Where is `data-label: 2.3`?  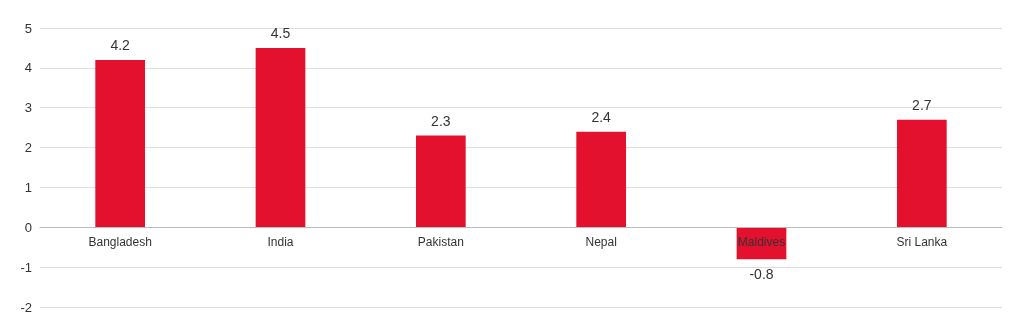 data-label: 2.3 is located at coordinates (441, 120).